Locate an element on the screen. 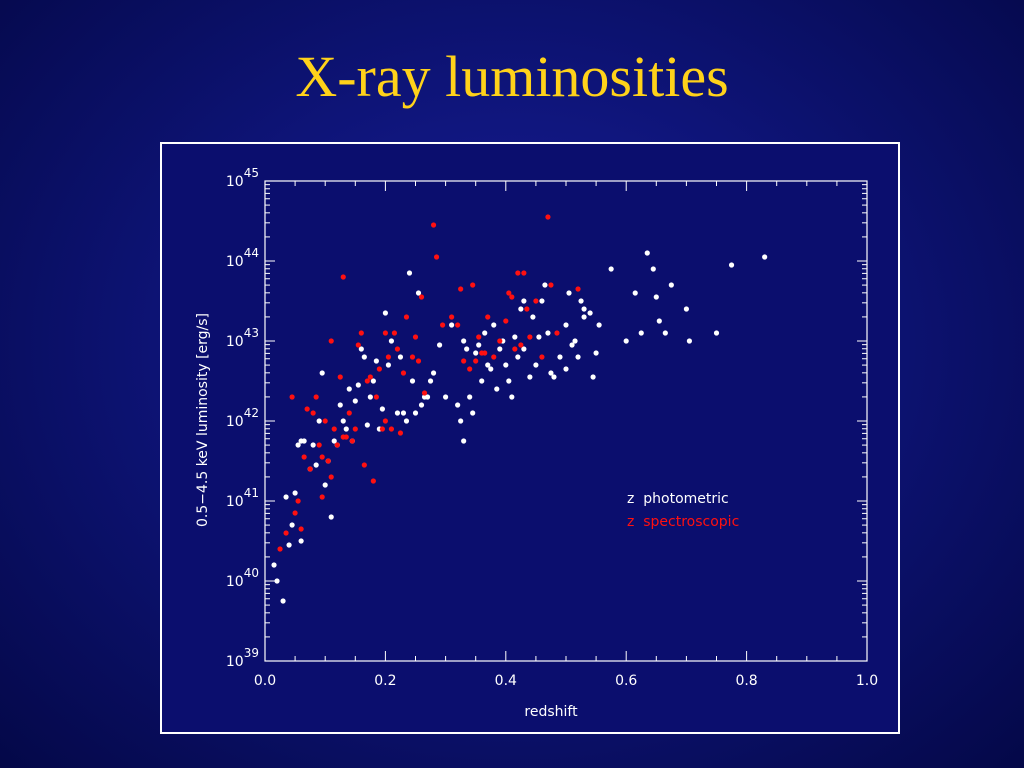 The width and height of the screenshot is (1024, 768). y-tick-label: 1043 is located at coordinates (242, 338).